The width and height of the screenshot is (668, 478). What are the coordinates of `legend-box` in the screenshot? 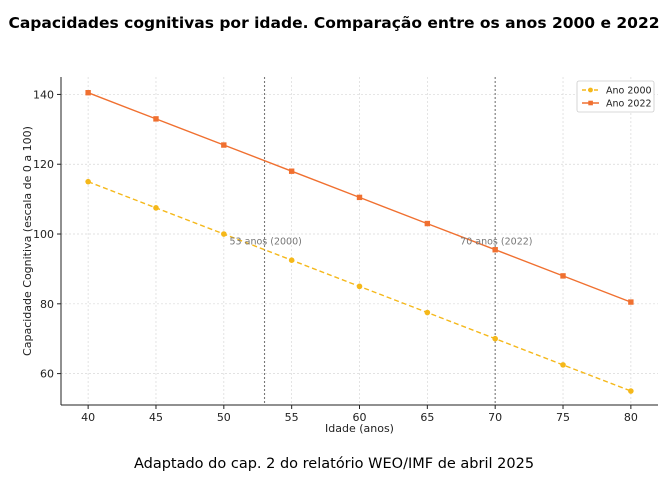 It's located at (615, 96).